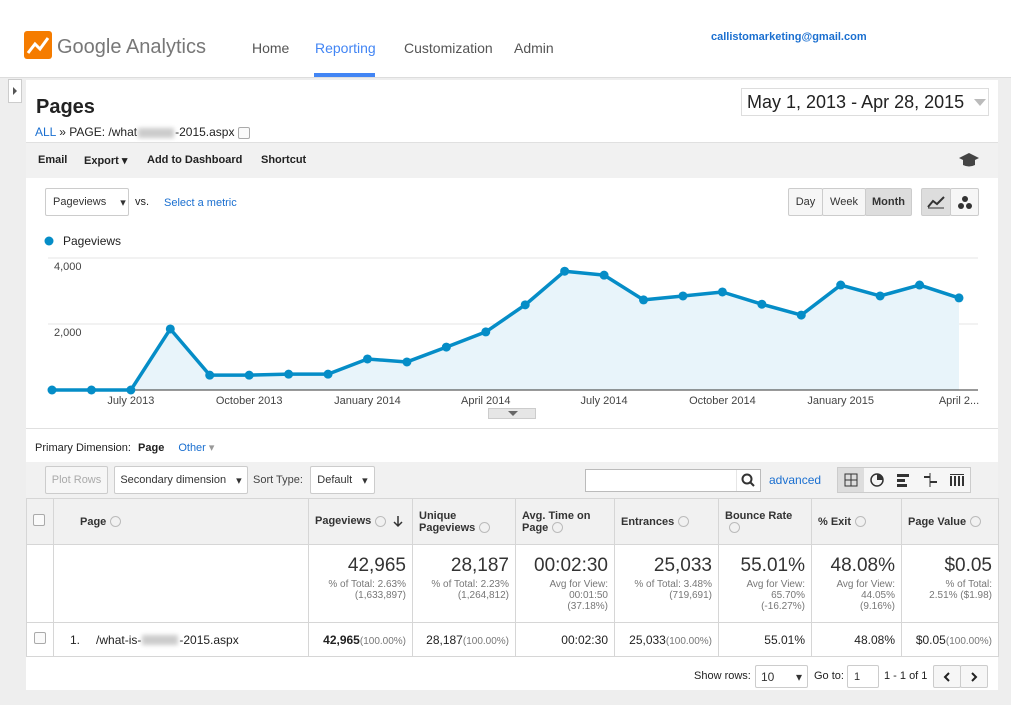 The width and height of the screenshot is (1011, 705). Describe the element at coordinates (15, 91) in the screenshot. I see `sidebar-toggle` at that location.